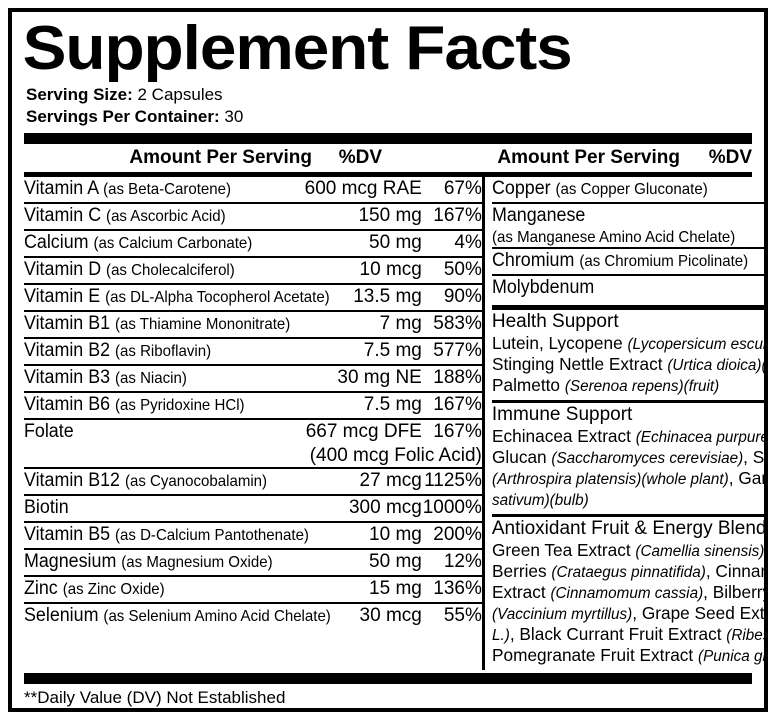 The image size is (776, 720). What do you see at coordinates (253, 352) in the screenshot?
I see `nutrient-row: Vitamin B2 (as Riboflavin) 7.5 mg 577%` at bounding box center [253, 352].